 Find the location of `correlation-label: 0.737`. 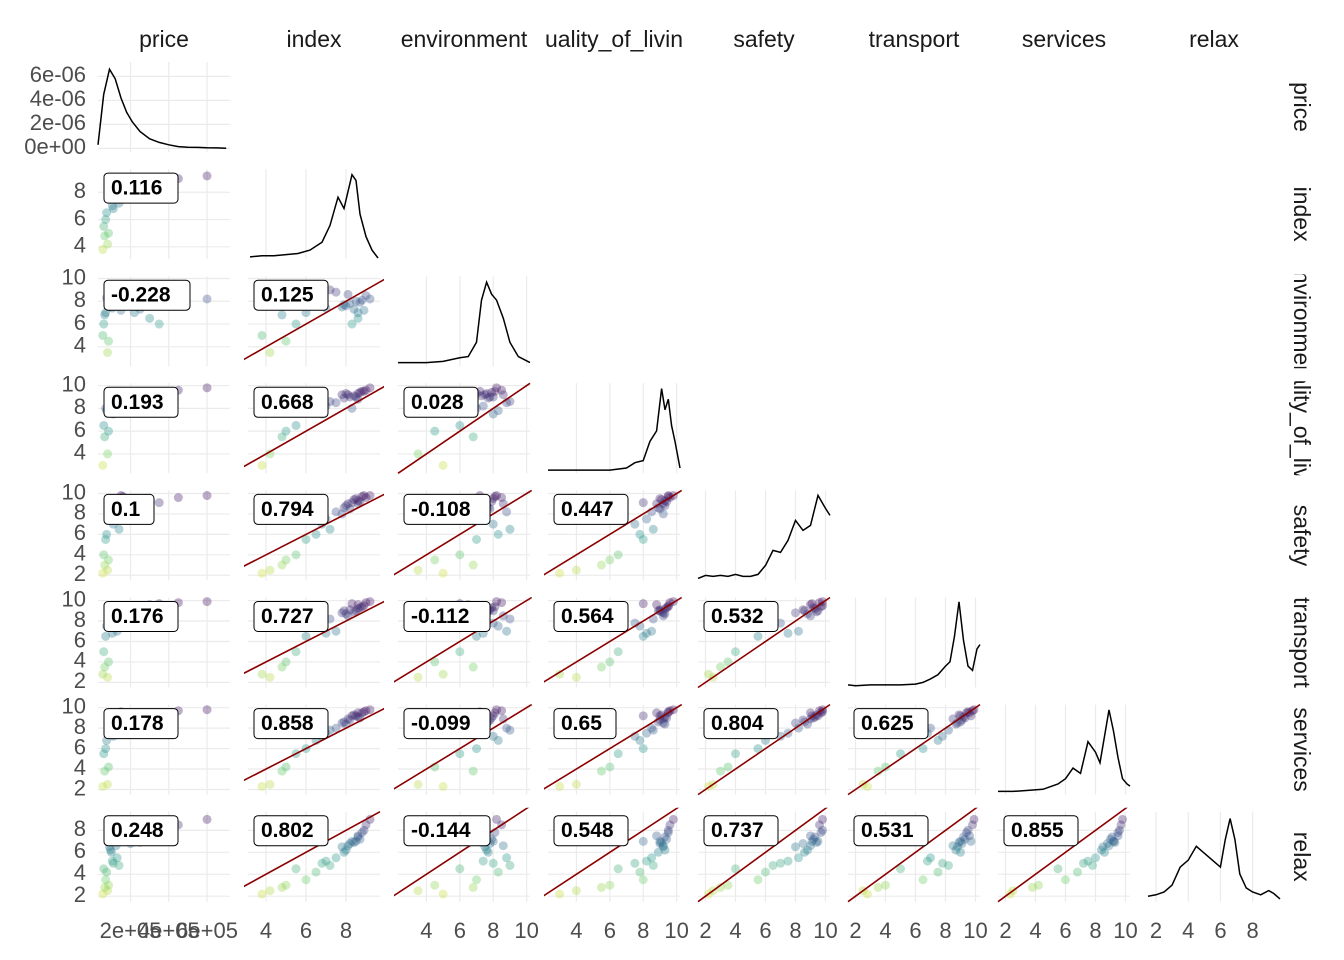

correlation-label: 0.737 is located at coordinates (737, 830).